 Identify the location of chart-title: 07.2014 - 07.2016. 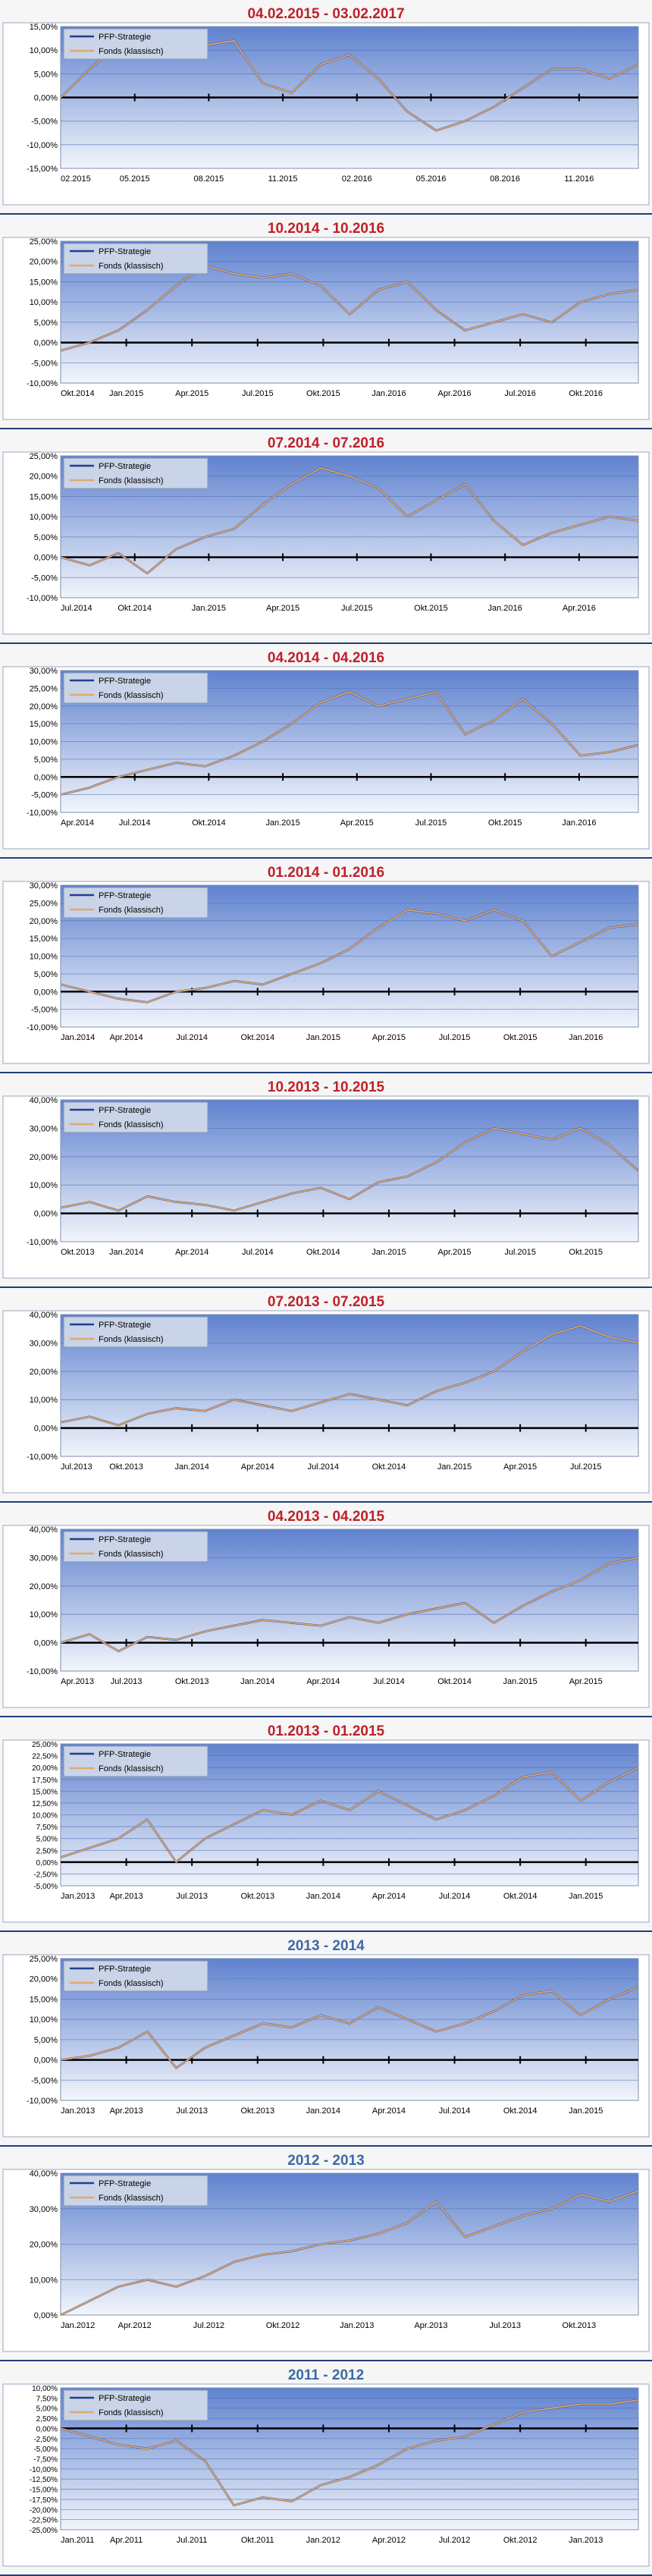
(326, 443).